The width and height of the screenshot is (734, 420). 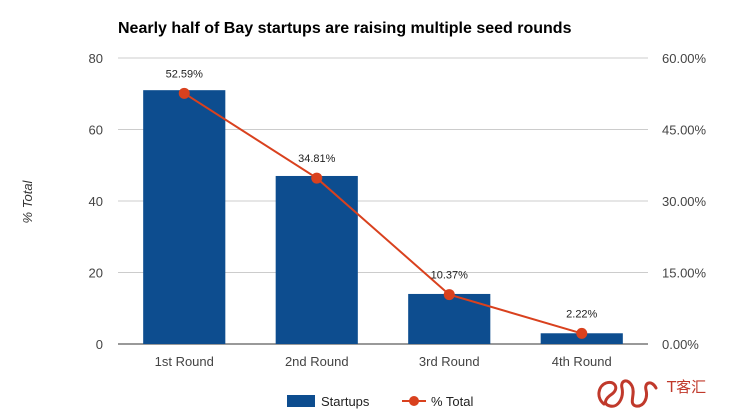 What do you see at coordinates (185, 74) in the screenshot?
I see `data-label-1: 52.59%` at bounding box center [185, 74].